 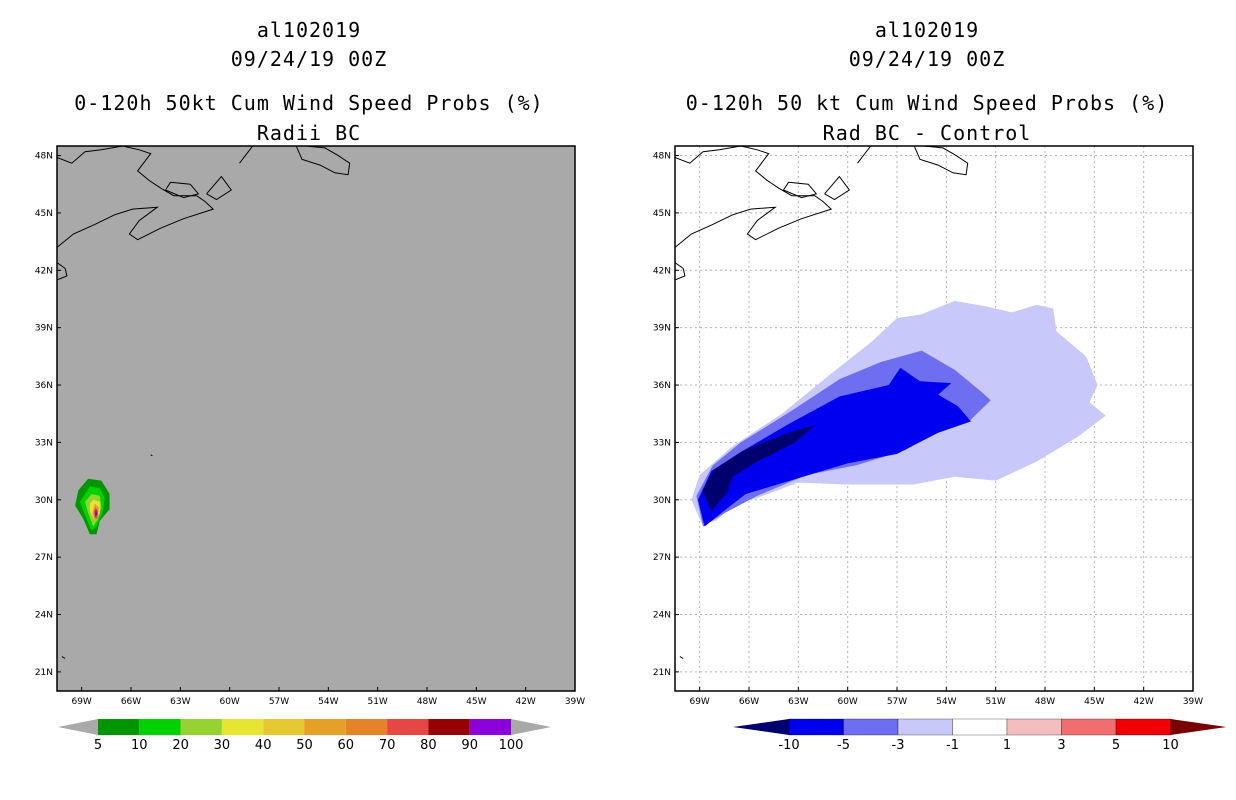 I want to click on colorbar: -10 -5 -3 -1 1 3 5 10, so click(x=980, y=735).